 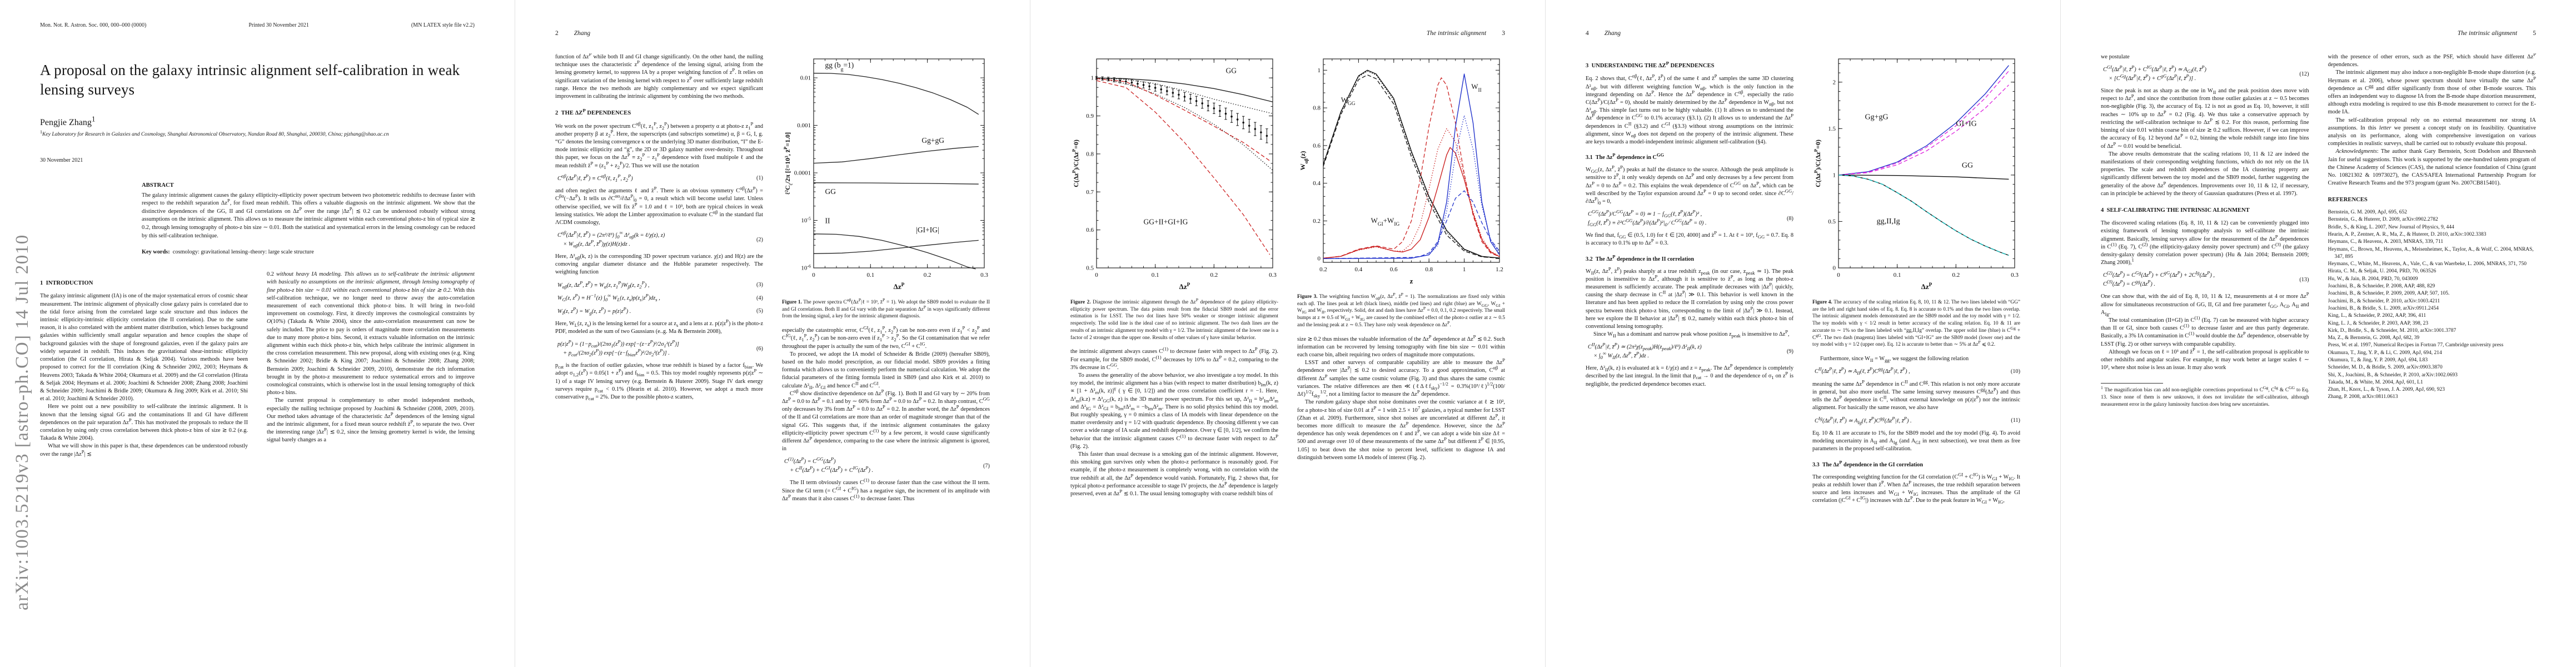 What do you see at coordinates (278, 25) in the screenshot?
I see `printed-date: Printed 30 November 2021` at bounding box center [278, 25].